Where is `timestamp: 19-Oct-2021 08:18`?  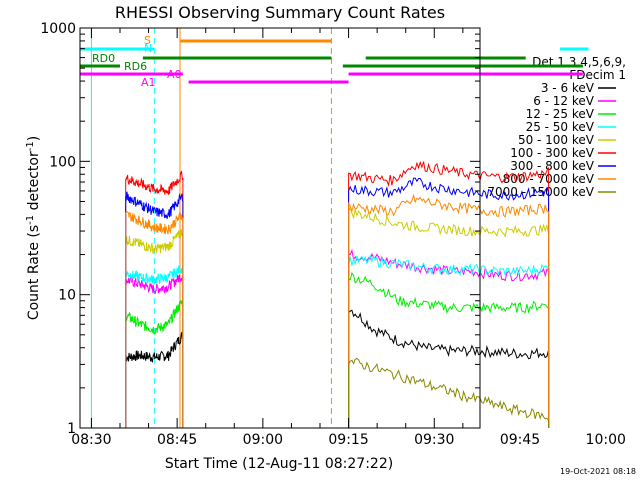
timestamp: 19-Oct-2021 08:18 is located at coordinates (598, 471).